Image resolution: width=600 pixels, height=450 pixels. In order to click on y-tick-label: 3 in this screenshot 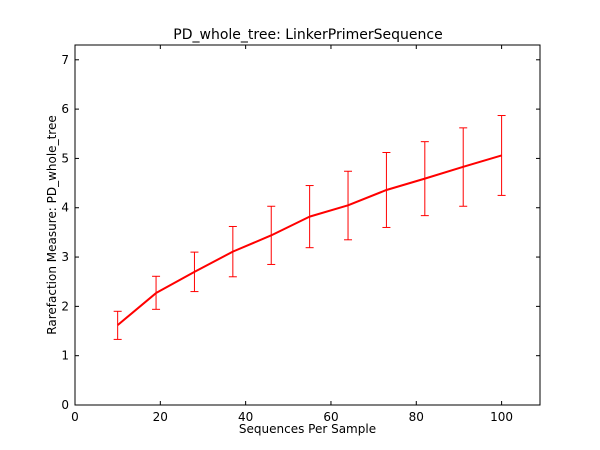, I will do `click(65, 257)`.